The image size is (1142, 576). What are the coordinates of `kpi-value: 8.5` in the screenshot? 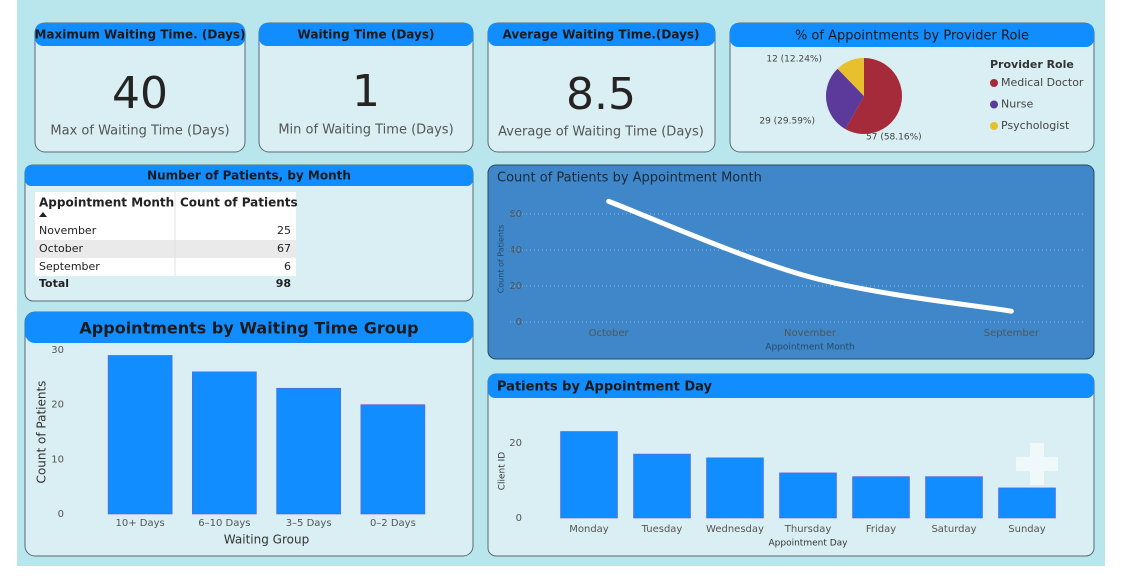 It's located at (601, 94).